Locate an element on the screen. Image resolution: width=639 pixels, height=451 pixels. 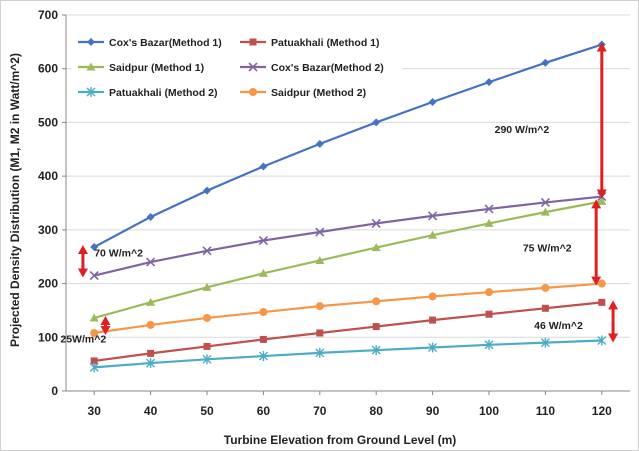
x-tick-label-60: 60 is located at coordinates (264, 411).